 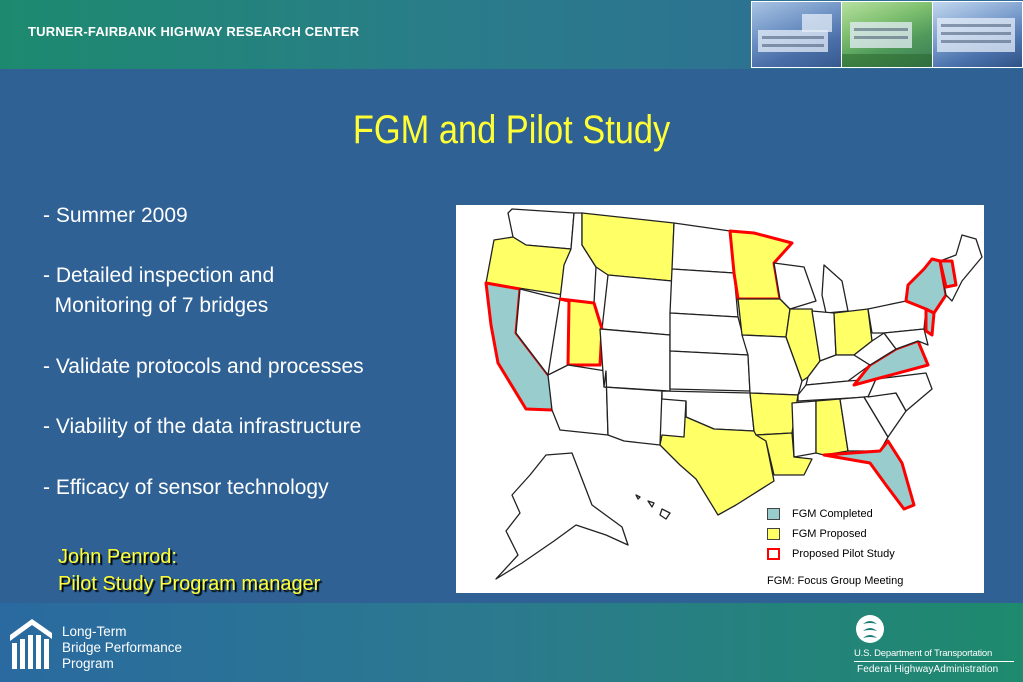 What do you see at coordinates (88, 663) in the screenshot?
I see `ltbp-line: Program` at bounding box center [88, 663].